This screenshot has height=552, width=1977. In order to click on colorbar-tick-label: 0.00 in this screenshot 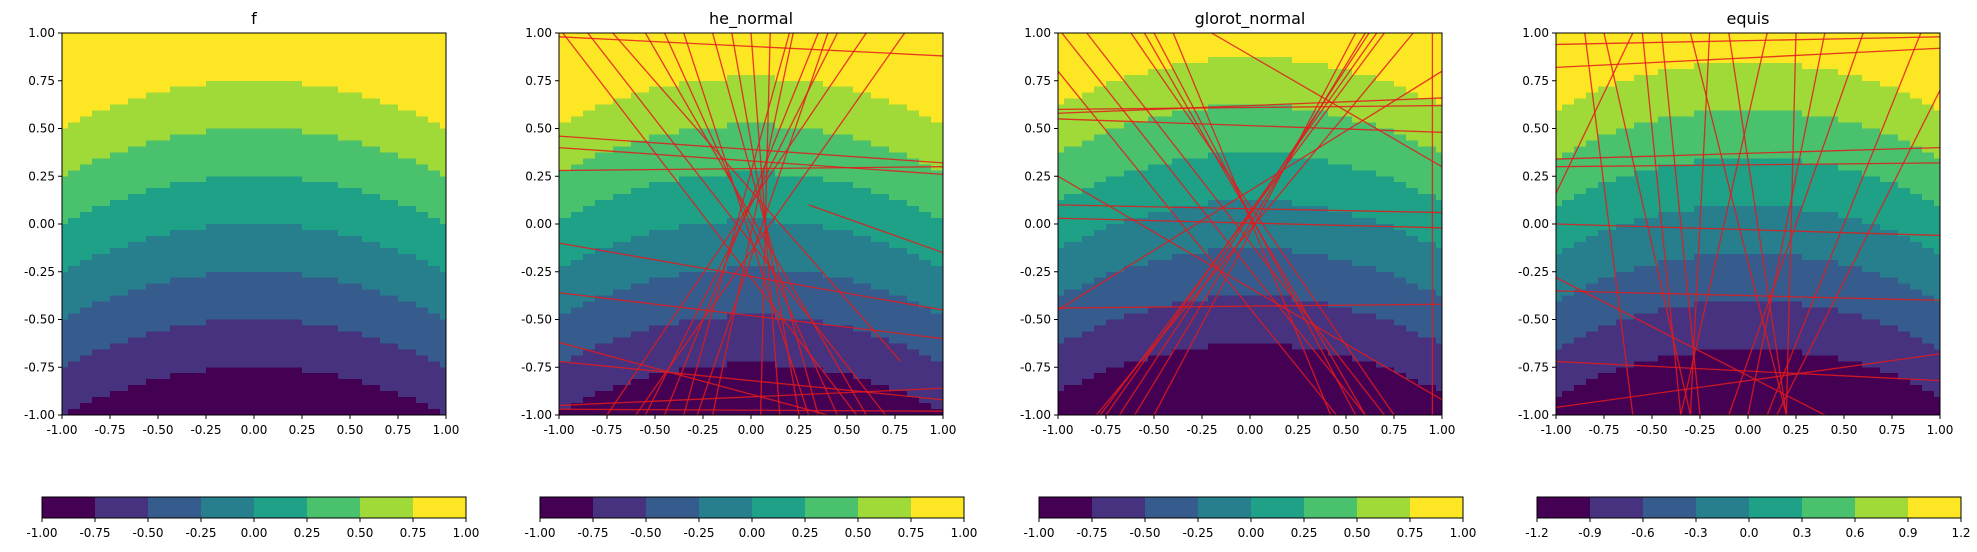, I will do `click(254, 533)`.